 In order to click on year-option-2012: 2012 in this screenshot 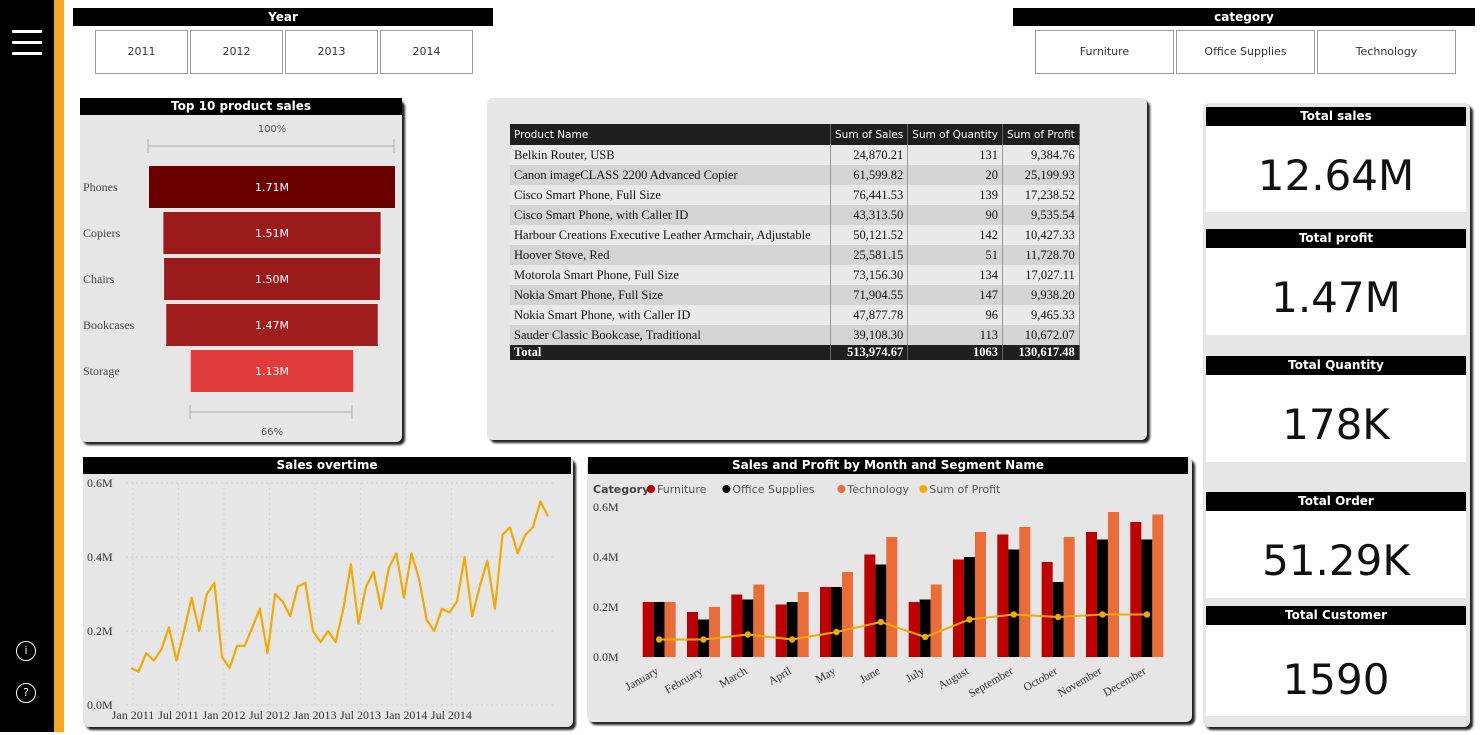, I will do `click(236, 52)`.